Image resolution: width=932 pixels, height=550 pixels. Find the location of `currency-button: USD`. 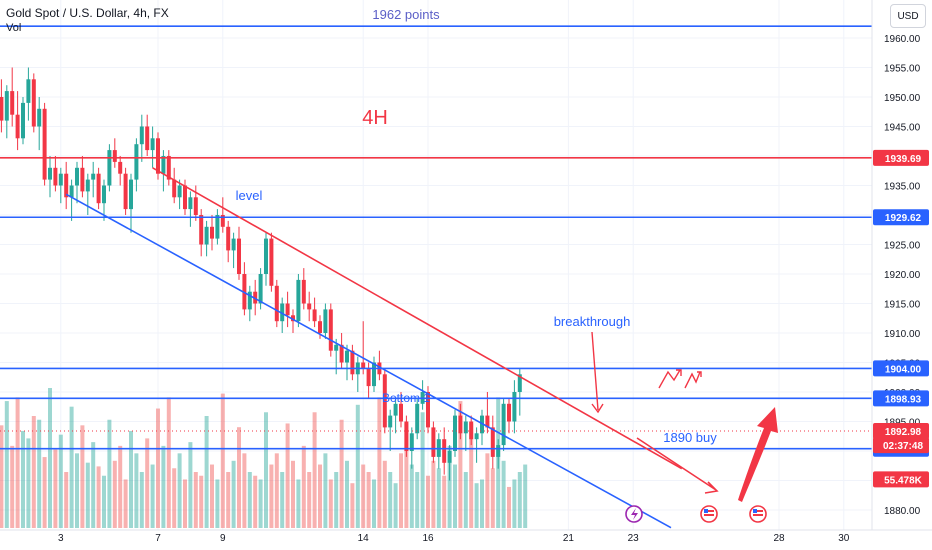

currency-button: USD is located at coordinates (908, 16).